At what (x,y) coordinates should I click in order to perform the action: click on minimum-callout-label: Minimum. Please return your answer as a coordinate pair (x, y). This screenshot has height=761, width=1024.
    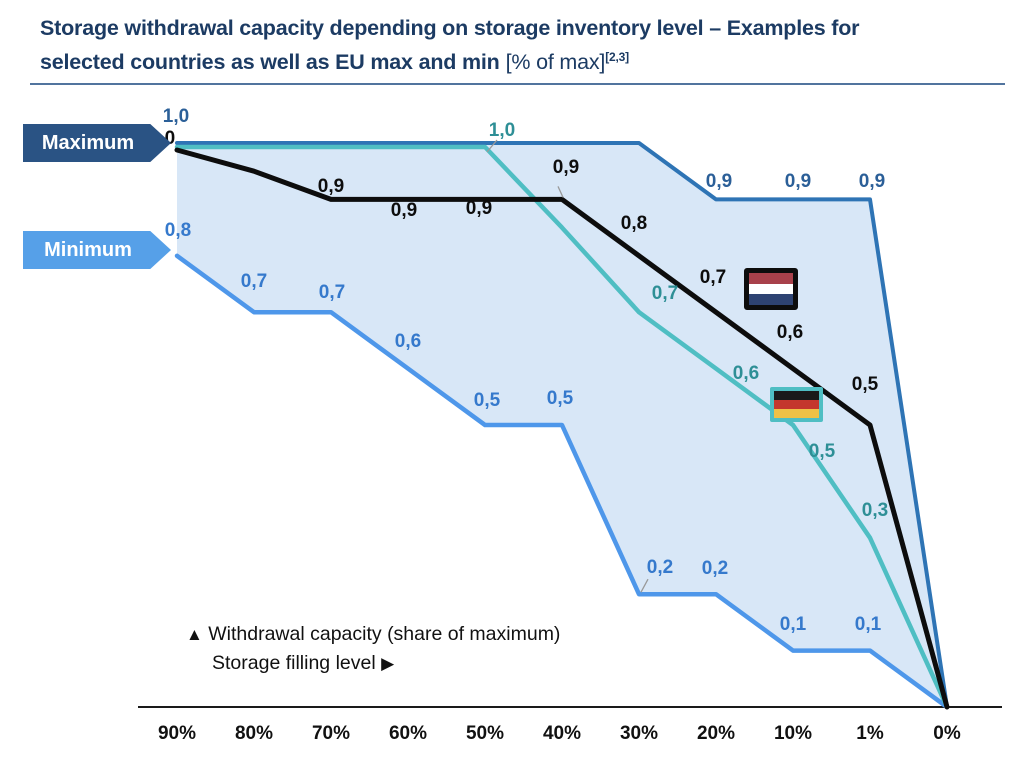
    Looking at the image, I should click on (88, 249).